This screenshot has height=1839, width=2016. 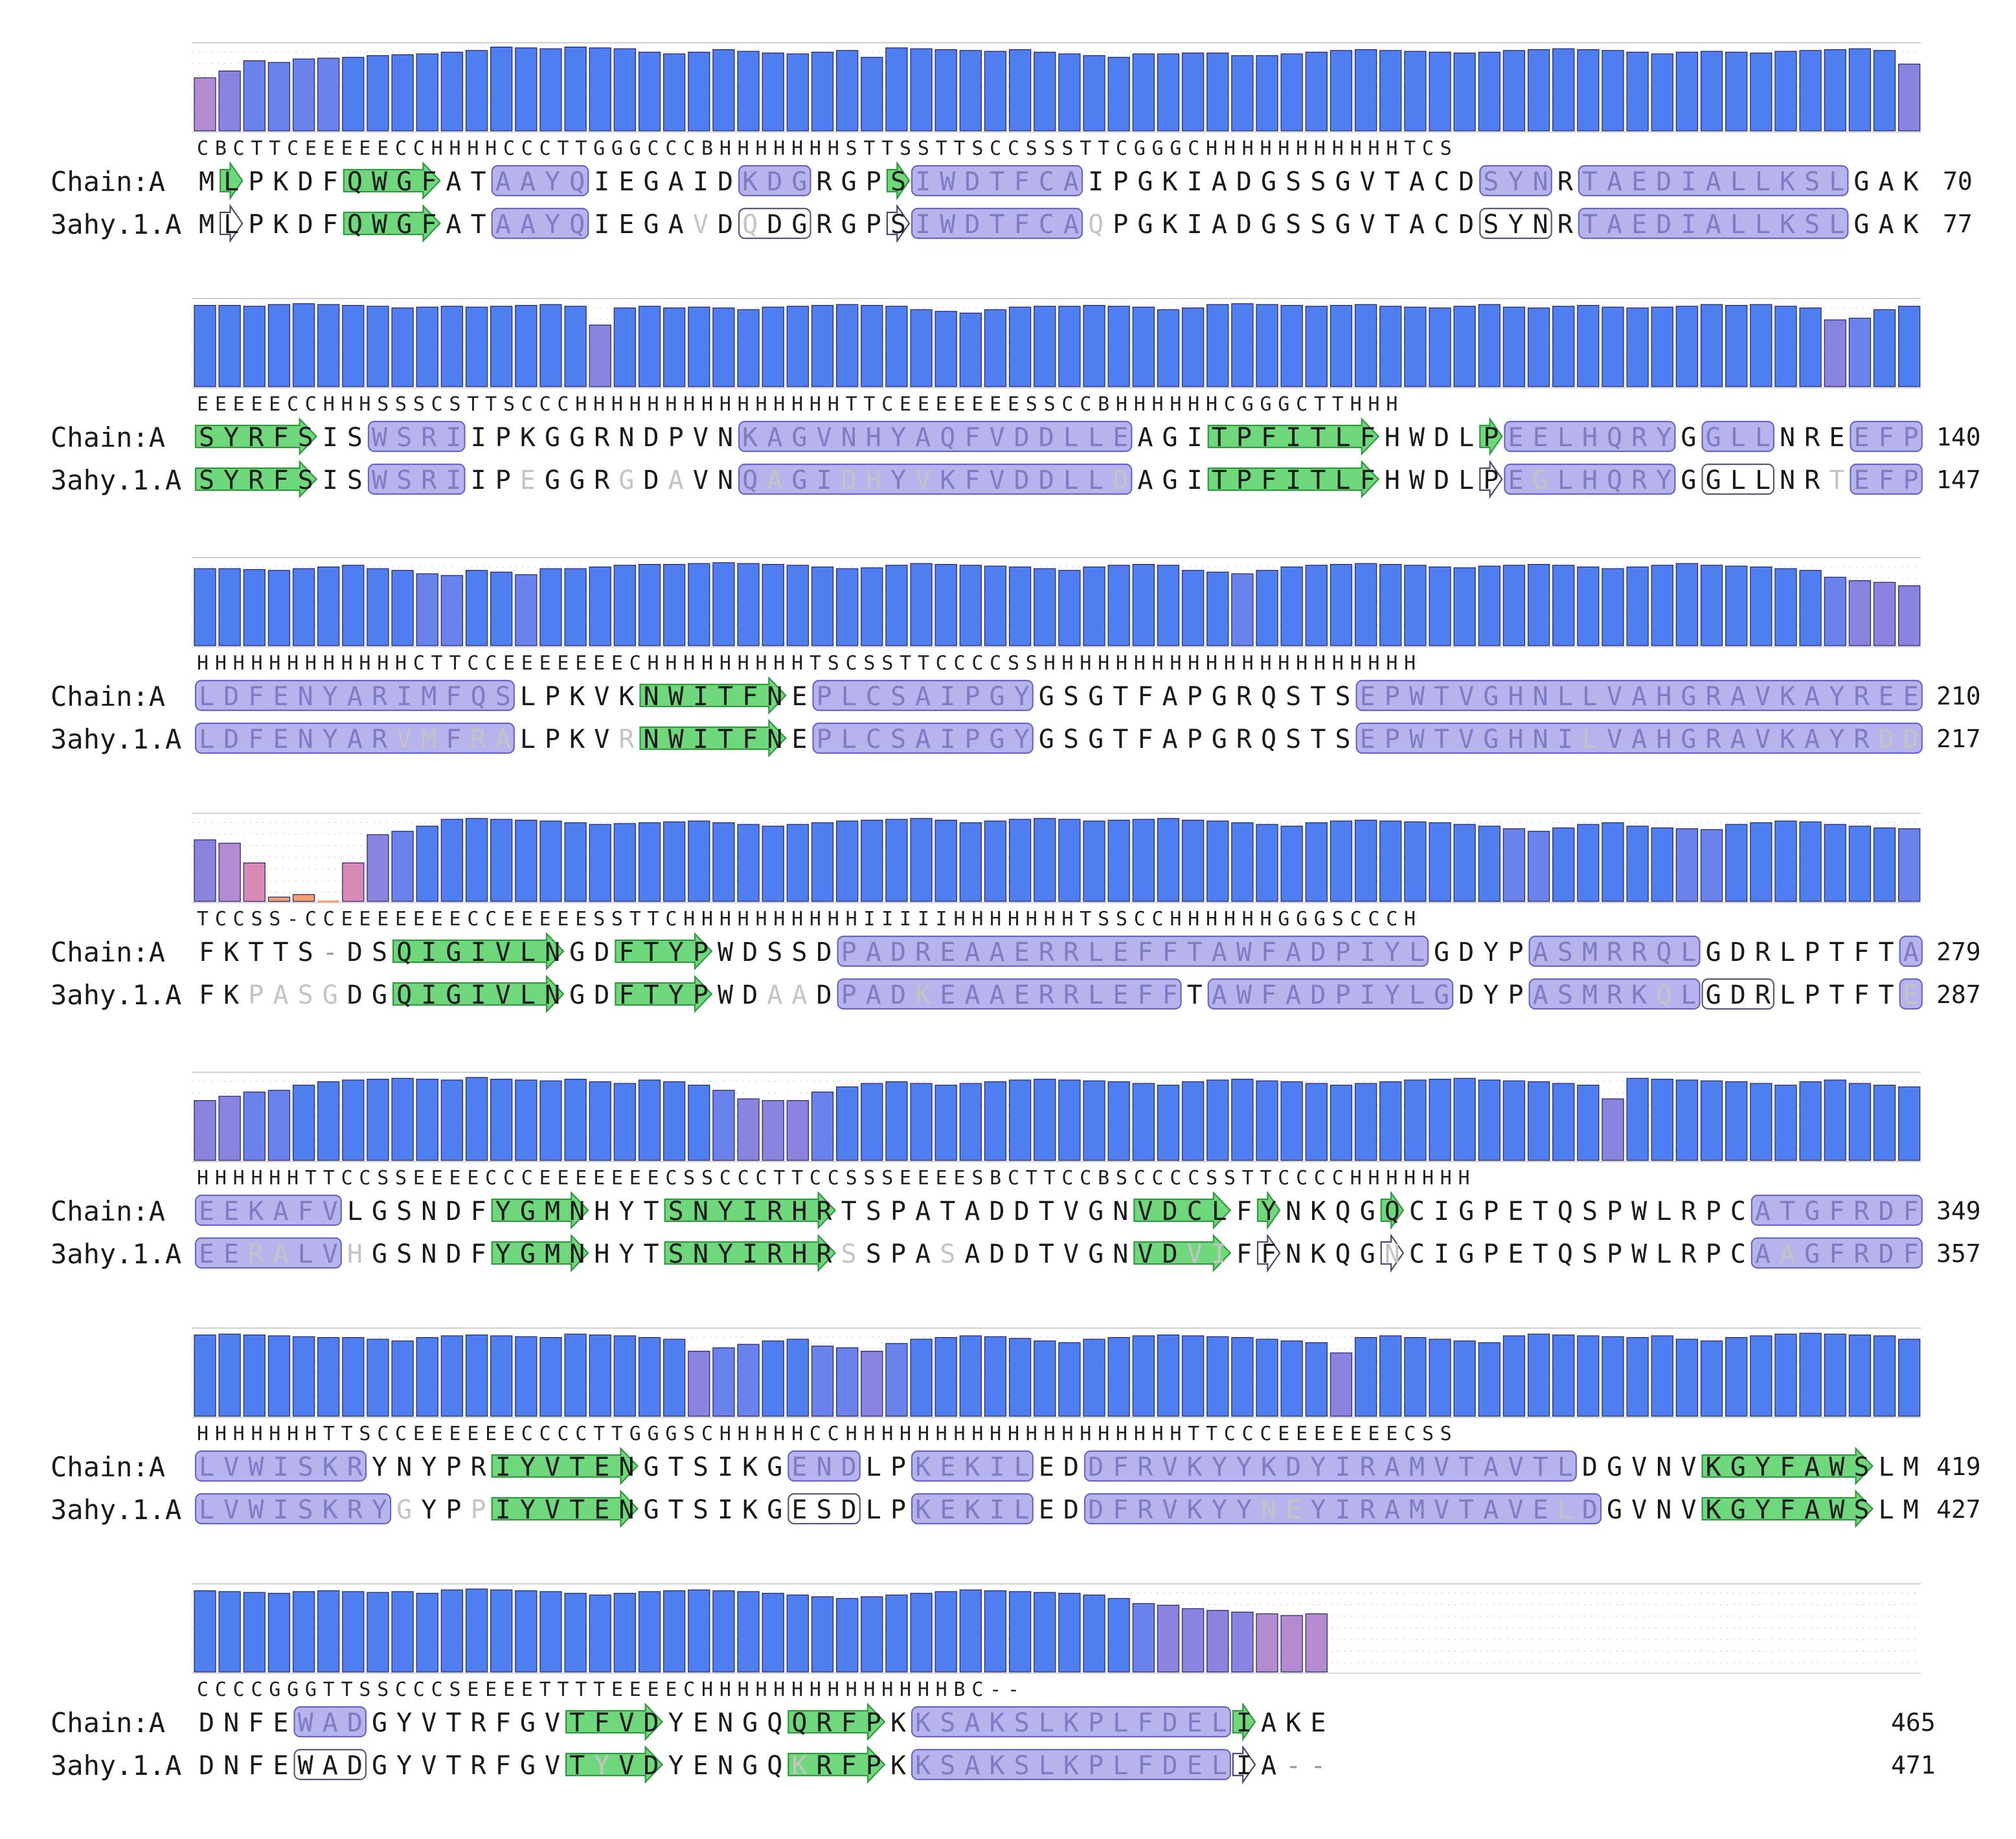 I want to click on residue: S, so click(x=305, y=480).